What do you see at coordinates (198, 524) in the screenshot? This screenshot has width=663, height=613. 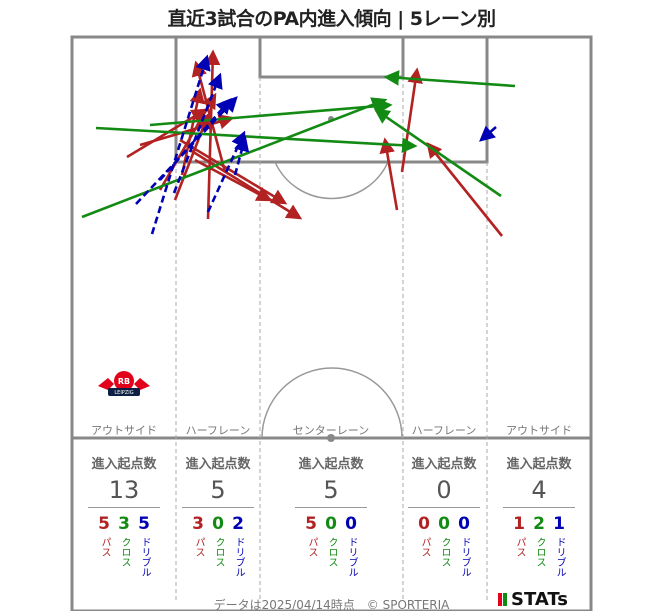 I see `count-pass: 3` at bounding box center [198, 524].